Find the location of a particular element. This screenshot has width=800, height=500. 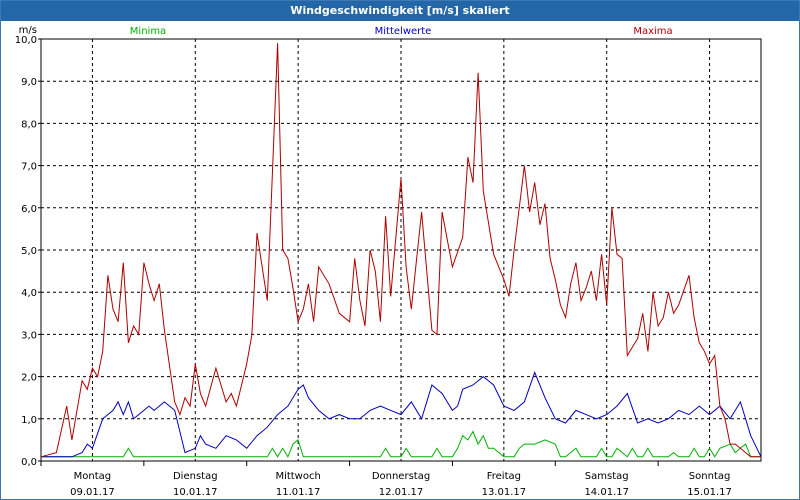

x-tick-day: Montag is located at coordinates (92, 476).